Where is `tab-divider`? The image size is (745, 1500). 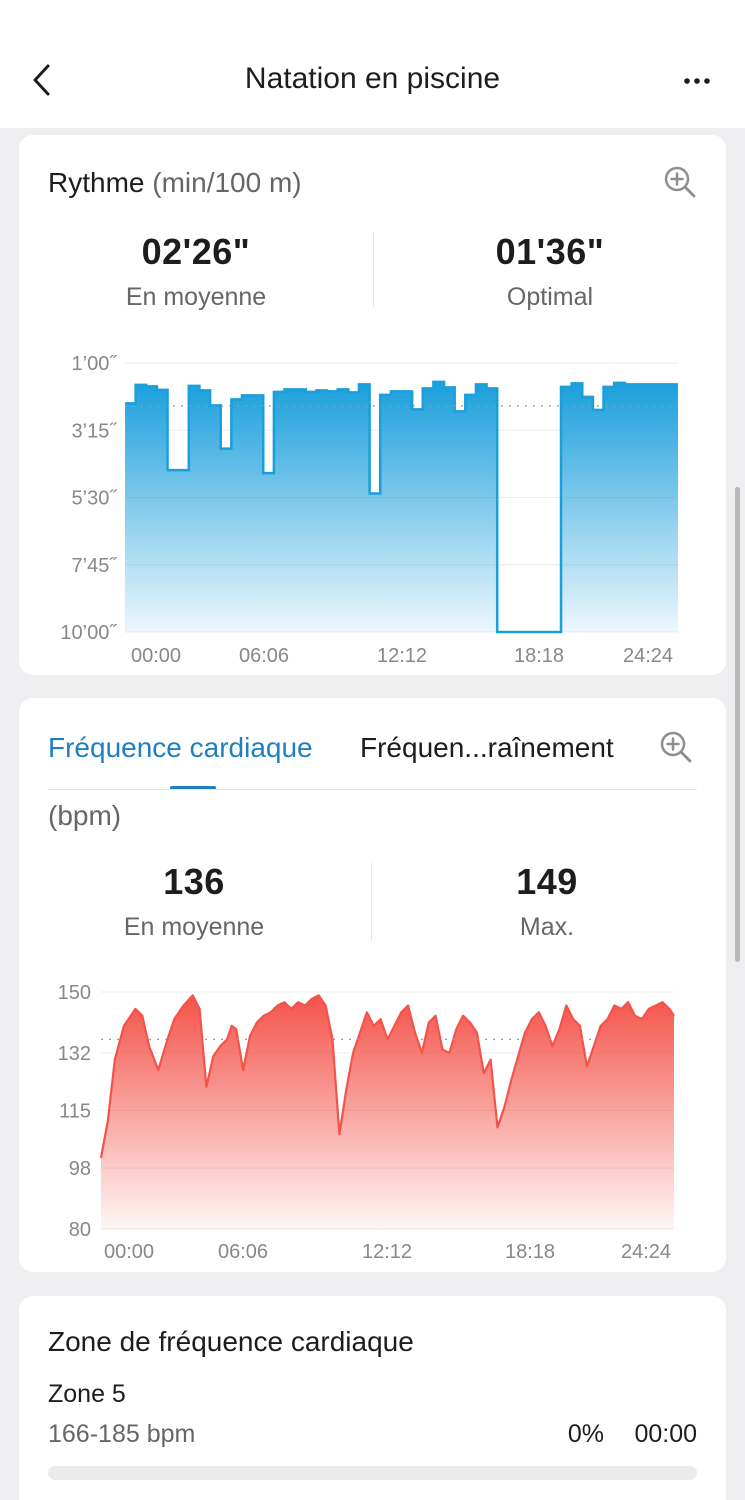
tab-divider is located at coordinates (372, 789).